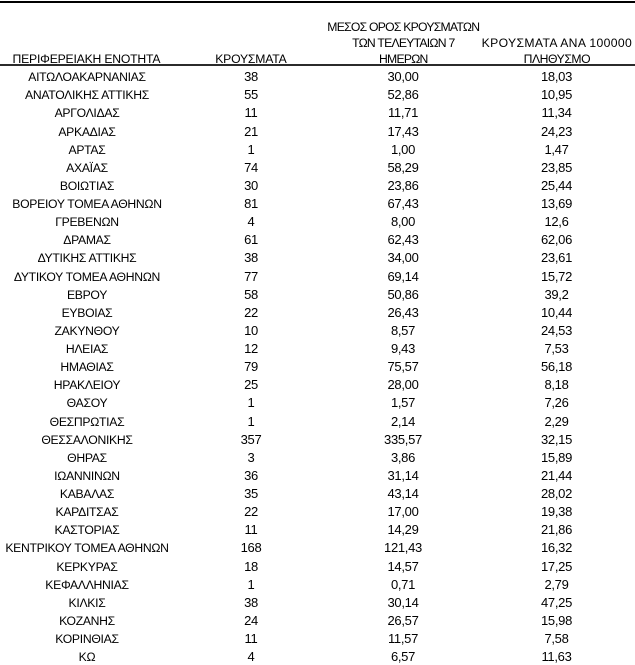  Describe the element at coordinates (87, 403) in the screenshot. I see `region-cell: ΘΑΣΟΥ` at that location.